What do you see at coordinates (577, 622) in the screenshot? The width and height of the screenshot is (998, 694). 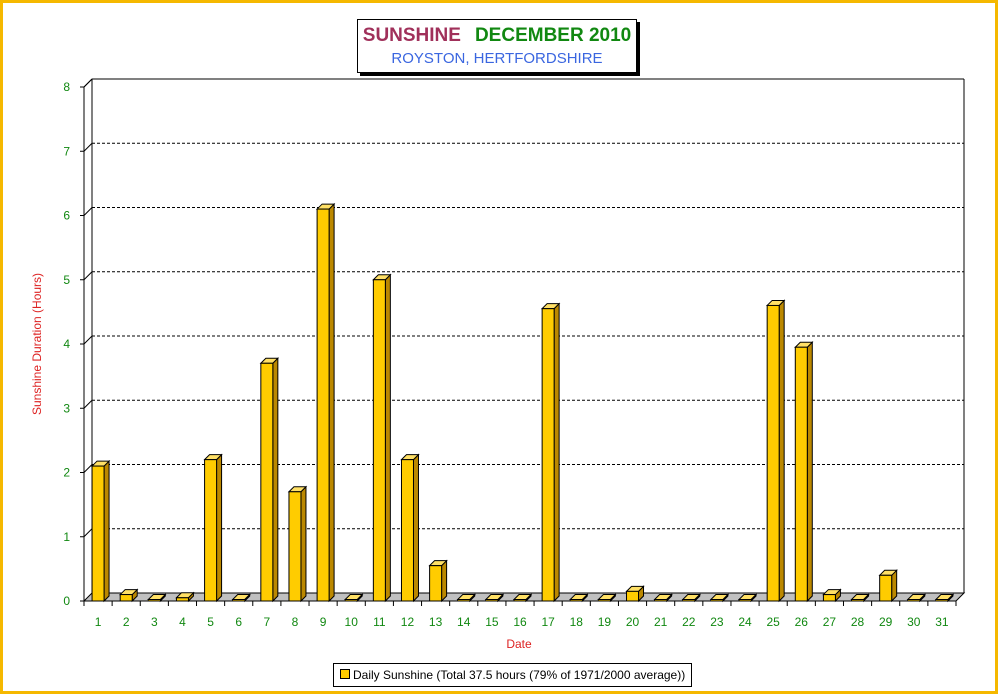 I see `x-tick-label: 18` at bounding box center [577, 622].